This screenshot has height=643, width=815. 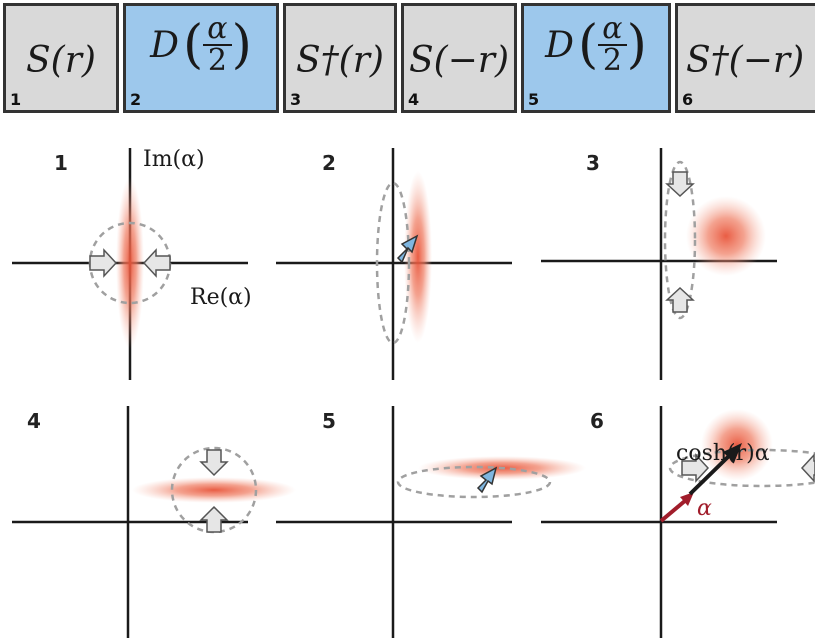 I want to click on cosh-alpha-vector, so click(x=710, y=474).